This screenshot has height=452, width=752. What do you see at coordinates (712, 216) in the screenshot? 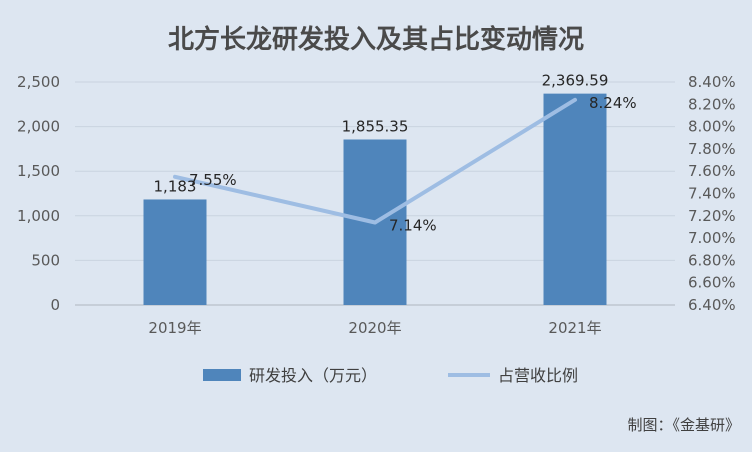
I see `right-tick-label: 7.20%` at bounding box center [712, 216].